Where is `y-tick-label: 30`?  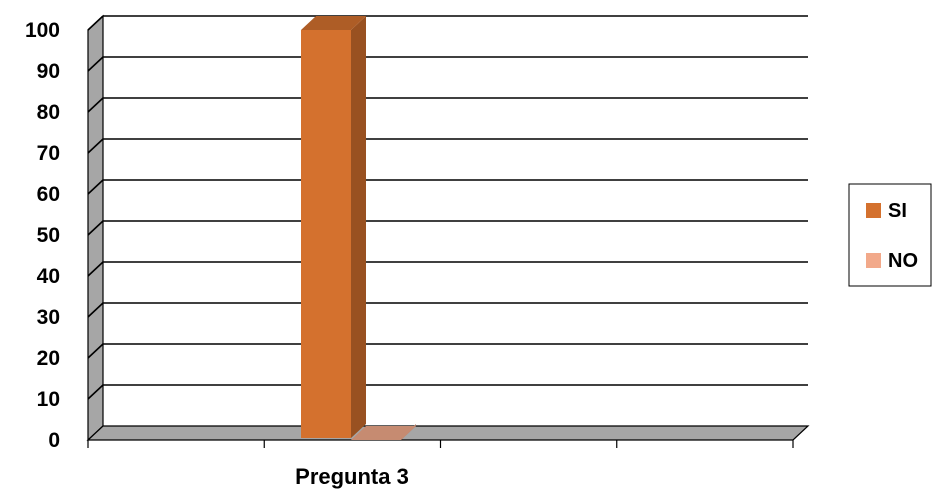 y-tick-label: 30 is located at coordinates (48, 317).